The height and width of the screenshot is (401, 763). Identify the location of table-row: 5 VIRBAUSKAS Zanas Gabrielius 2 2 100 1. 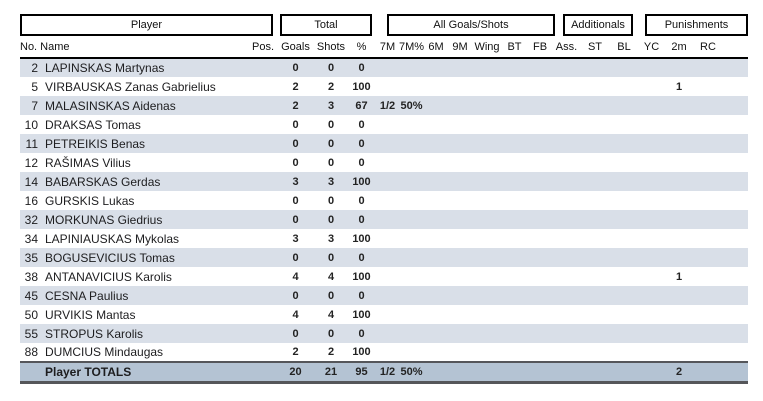
(384, 86).